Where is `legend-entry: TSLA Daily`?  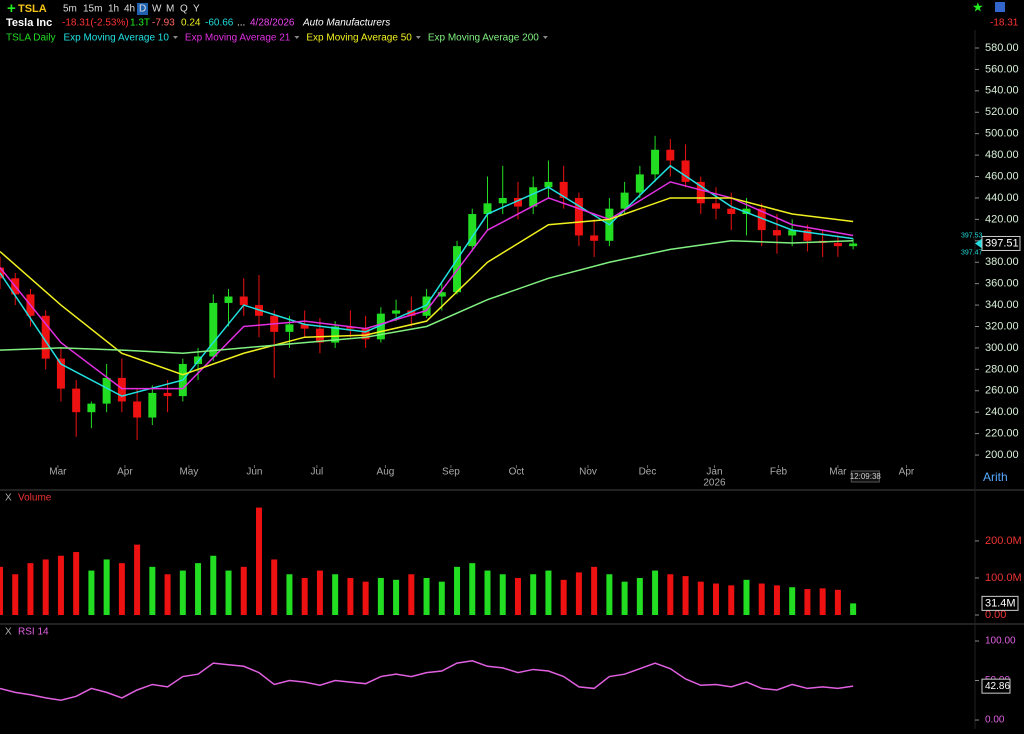
legend-entry: TSLA Daily is located at coordinates (30, 38).